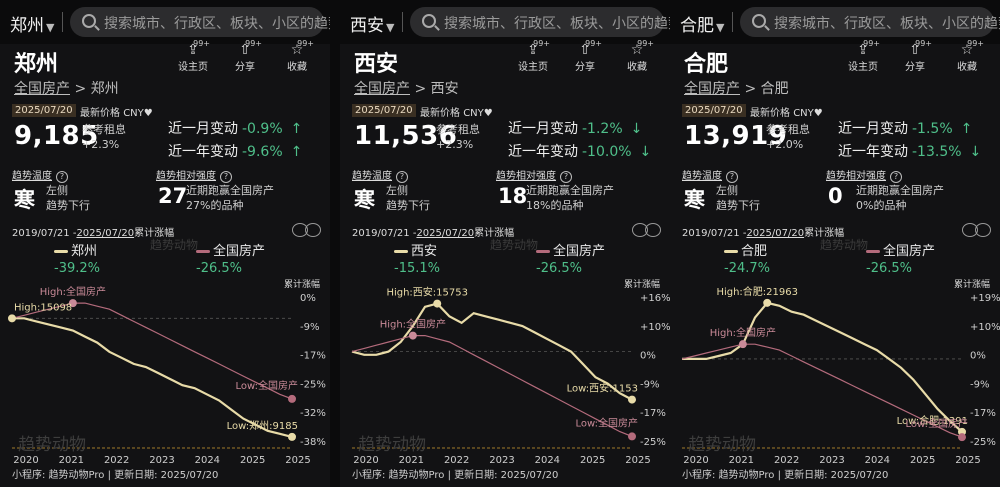  I want to click on legend-city: 郑州 -39.2%, so click(77, 258).